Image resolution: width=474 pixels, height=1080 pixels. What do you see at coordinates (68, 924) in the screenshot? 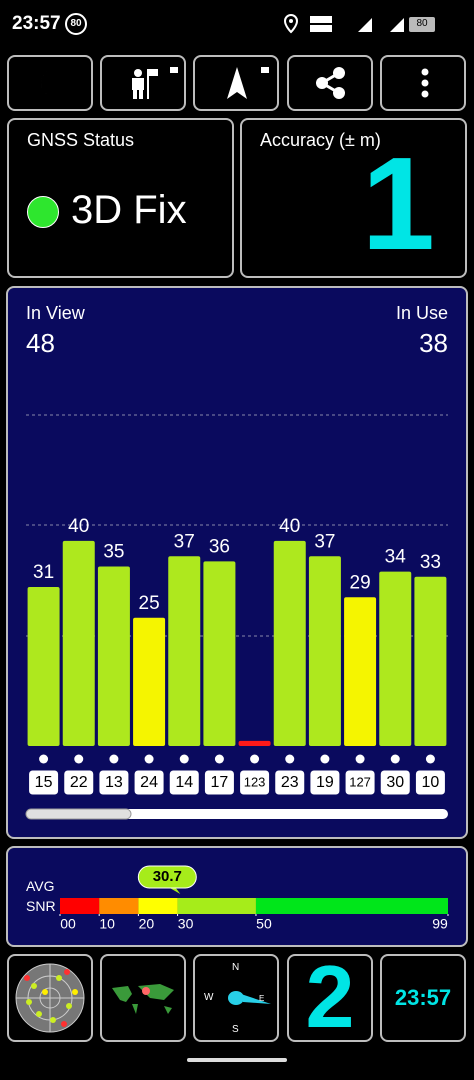
I see `snr-tick-label: 00` at bounding box center [68, 924].